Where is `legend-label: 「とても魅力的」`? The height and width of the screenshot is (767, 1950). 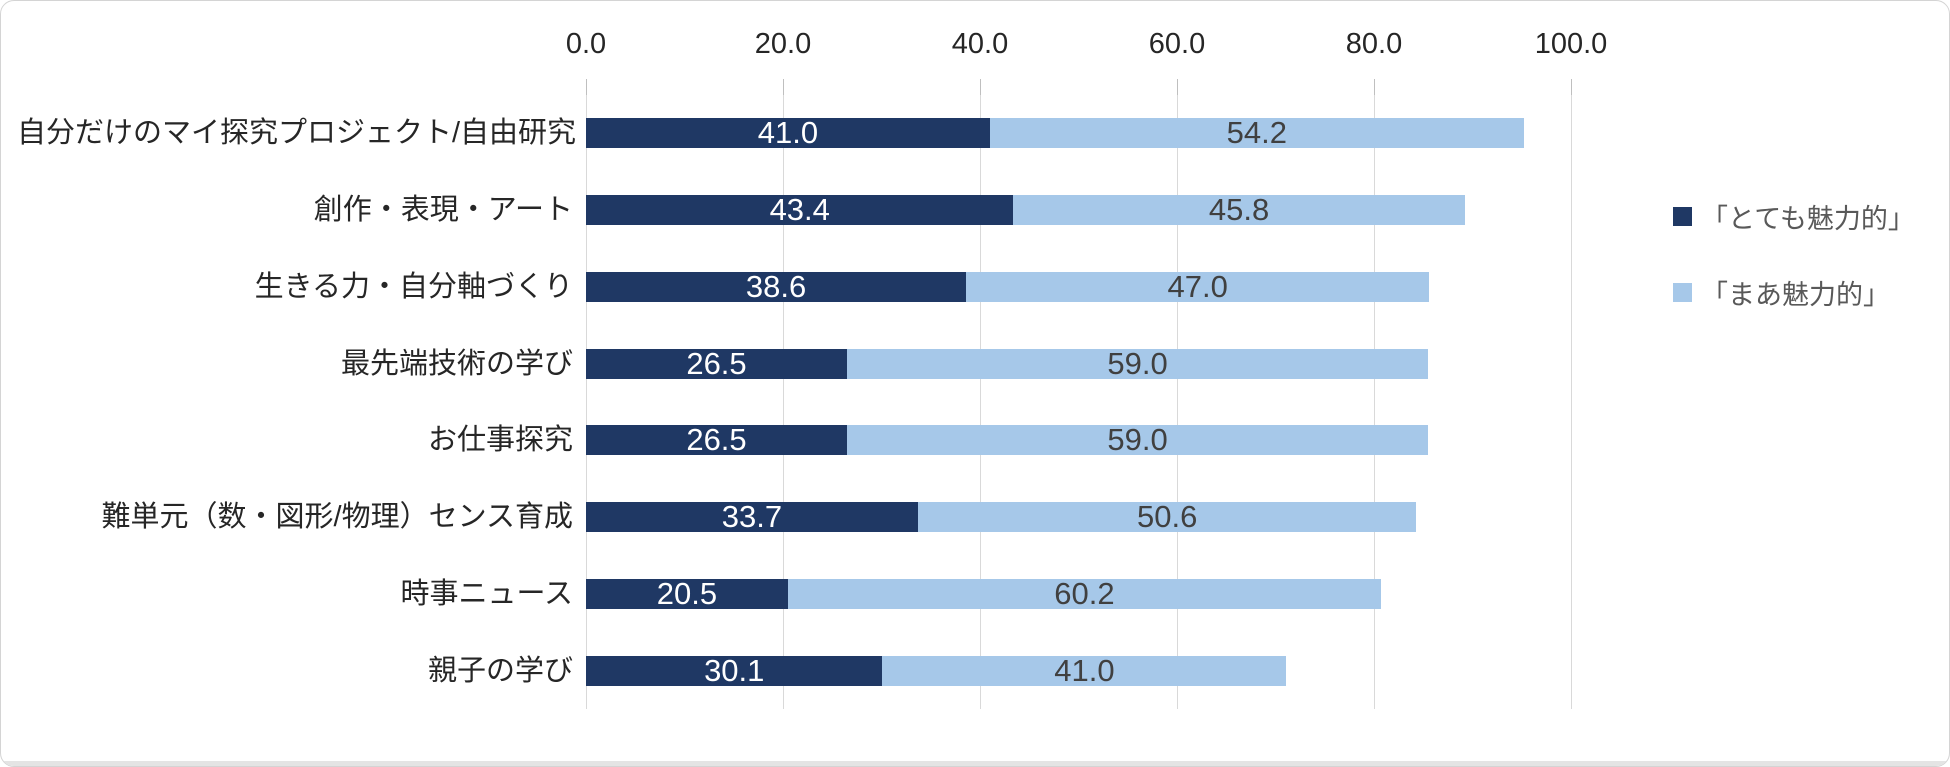 legend-label: 「とても魅力的」 is located at coordinates (1808, 219).